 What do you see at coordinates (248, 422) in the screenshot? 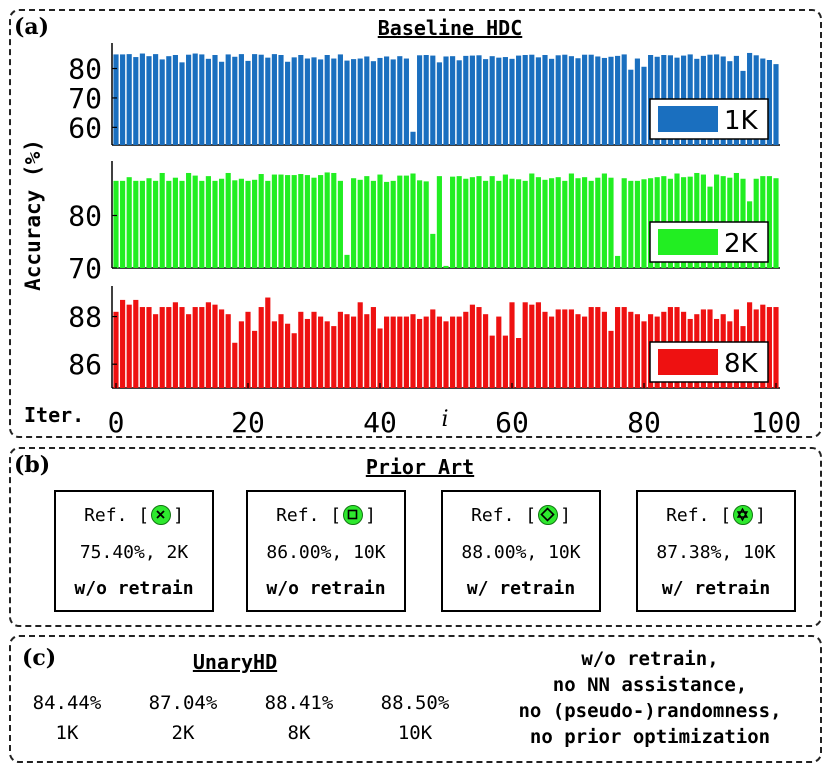
I see `x-tick-label: 20` at bounding box center [248, 422].